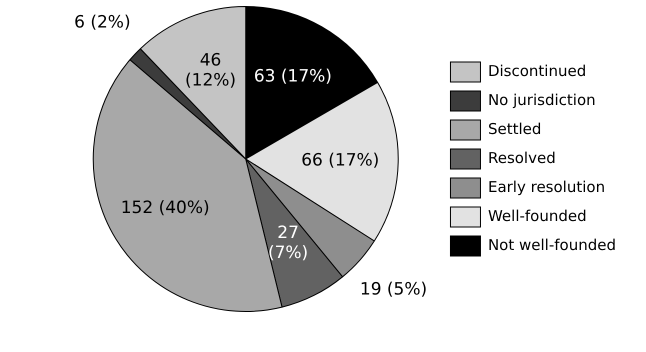 The image size is (646, 352). I want to click on data-label: 19 (5%), so click(394, 289).